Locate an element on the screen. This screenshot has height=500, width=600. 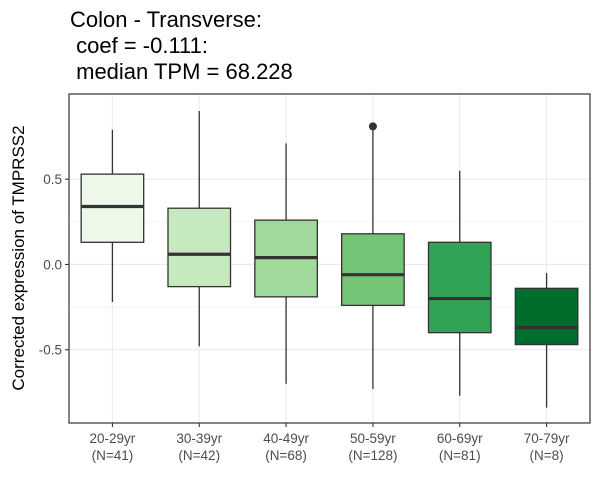
box-50-59yr is located at coordinates (373, 255).